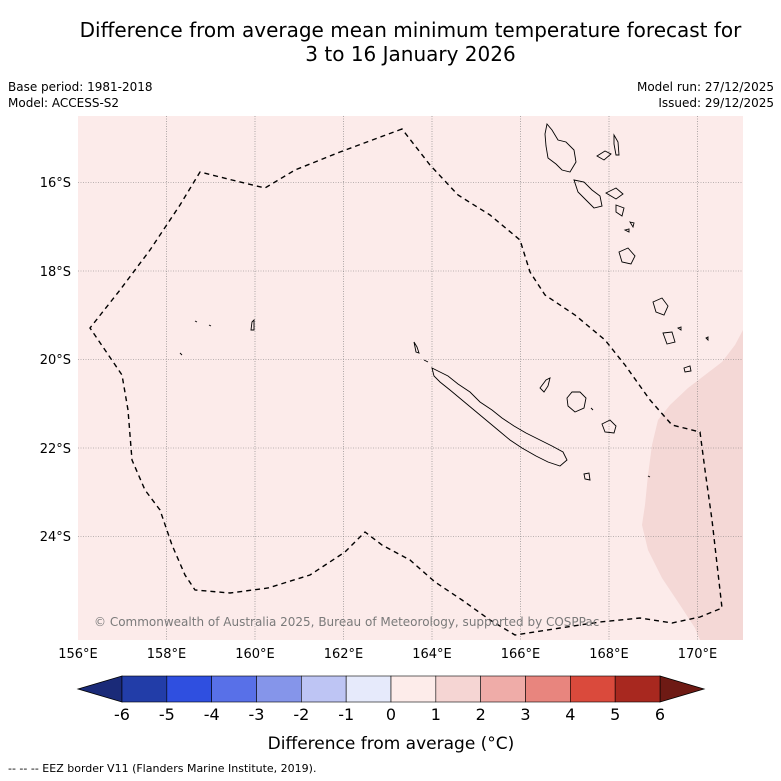 This screenshot has height=781, width=781. I want to click on colorbar-tick-label: -5, so click(167, 714).